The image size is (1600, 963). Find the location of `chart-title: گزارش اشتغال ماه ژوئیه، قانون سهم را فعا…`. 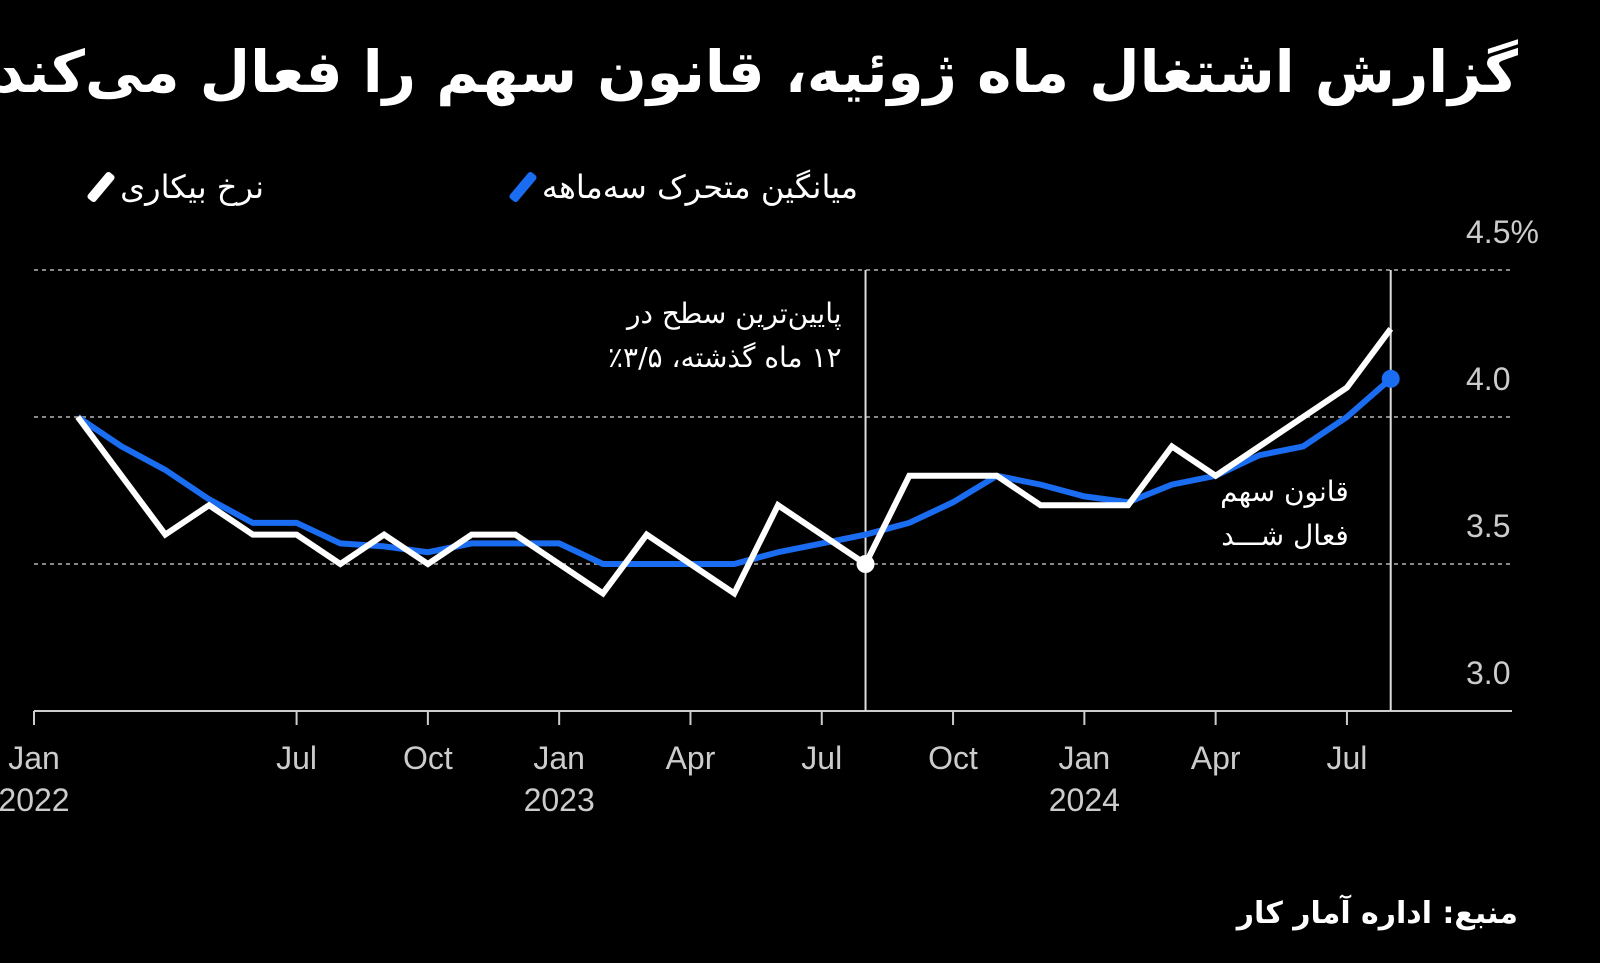

chart-title: گزارش اشتغال ماه ژوئیه، قانون سهم را فعا… is located at coordinates (759, 72).